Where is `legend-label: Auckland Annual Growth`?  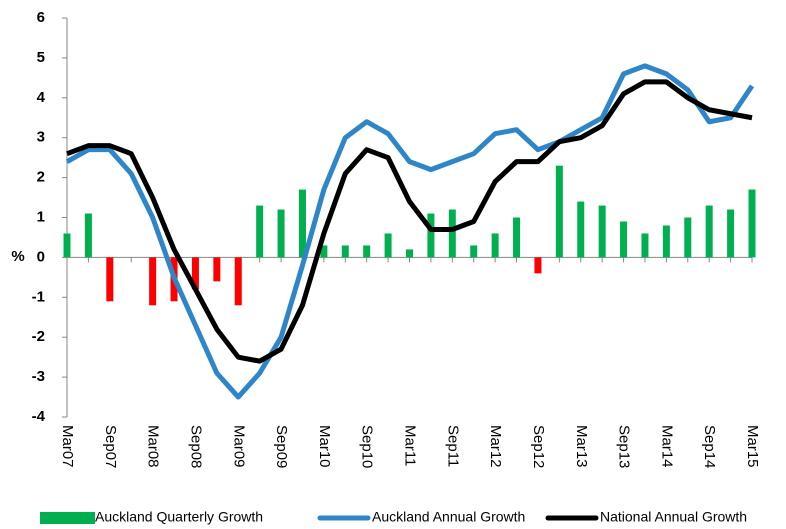
legend-label: Auckland Annual Growth is located at coordinates (448, 517).